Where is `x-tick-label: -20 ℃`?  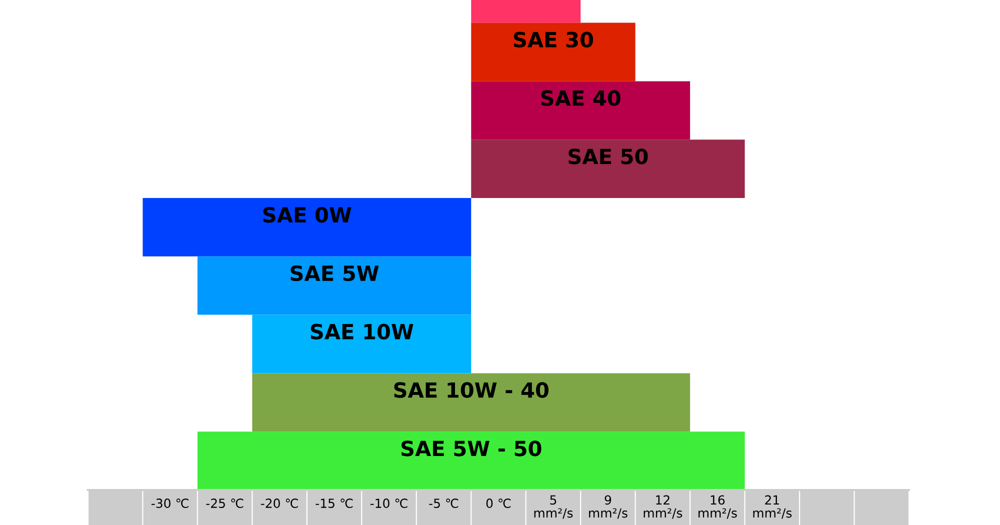
x-tick-label: -20 ℃ is located at coordinates (279, 503).